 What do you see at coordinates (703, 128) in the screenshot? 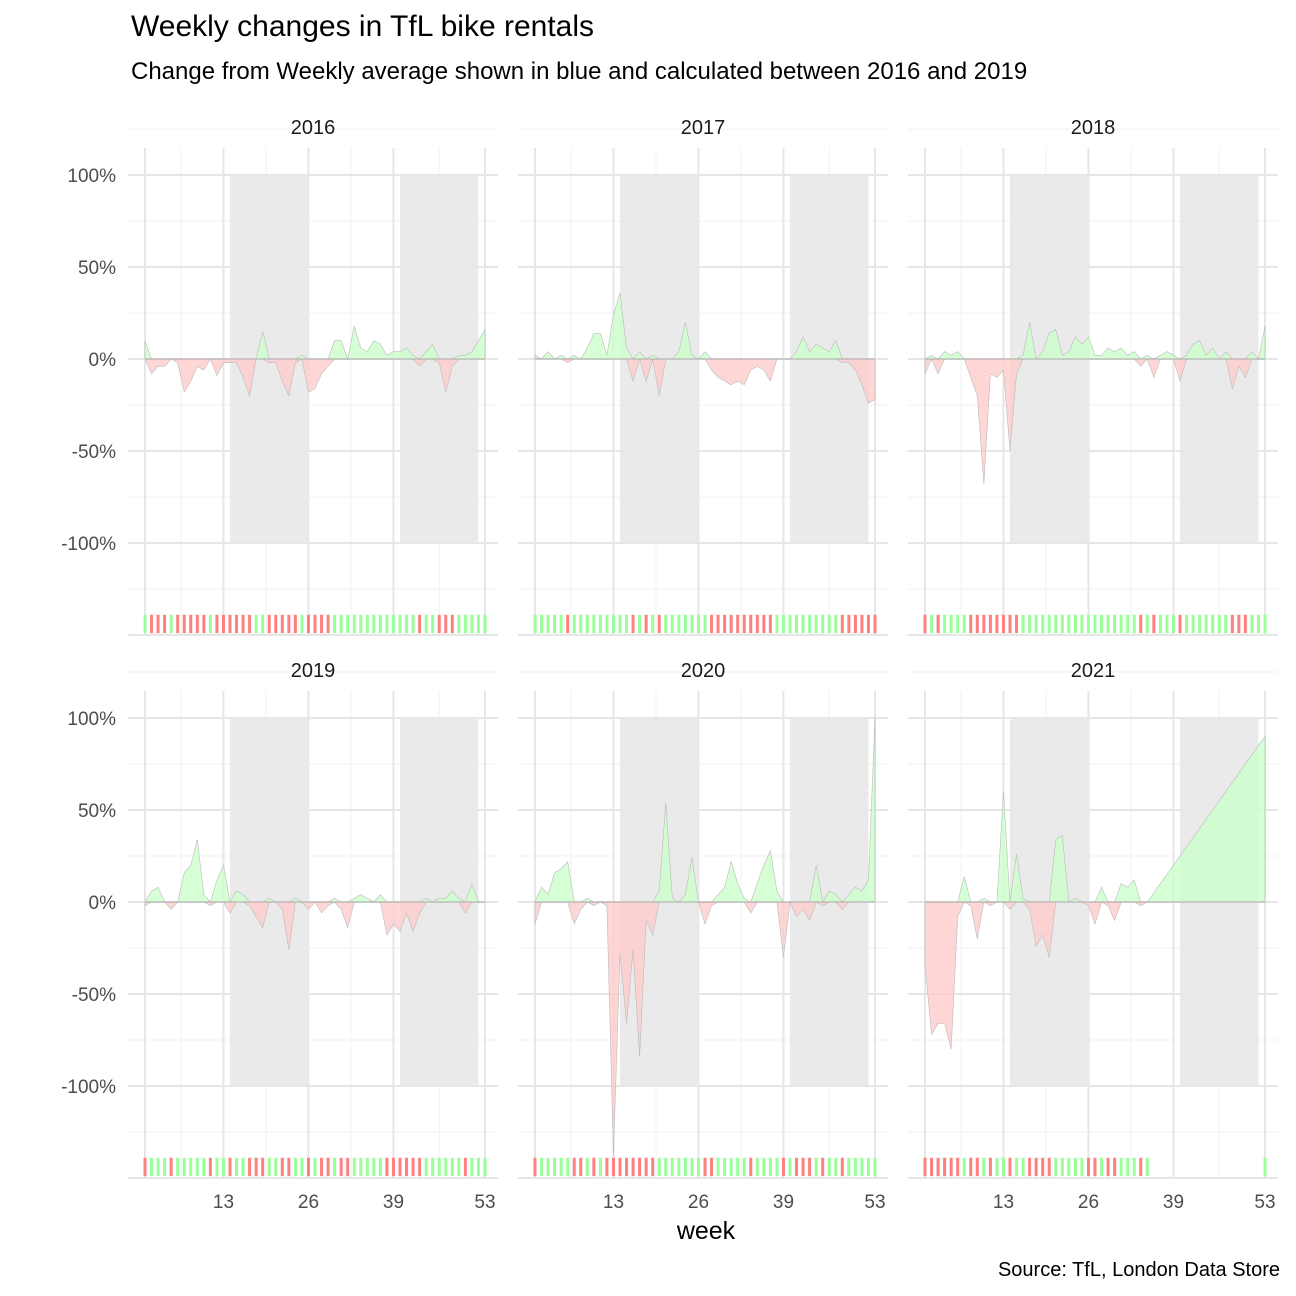
I see `facet-label-2017: 2017` at bounding box center [703, 128].